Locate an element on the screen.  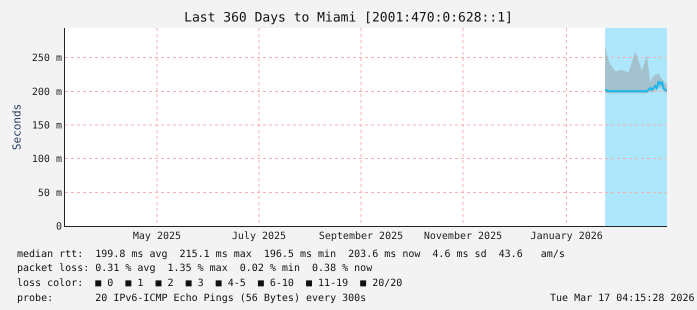
y-tick-label: 50 m is located at coordinates (50, 193).